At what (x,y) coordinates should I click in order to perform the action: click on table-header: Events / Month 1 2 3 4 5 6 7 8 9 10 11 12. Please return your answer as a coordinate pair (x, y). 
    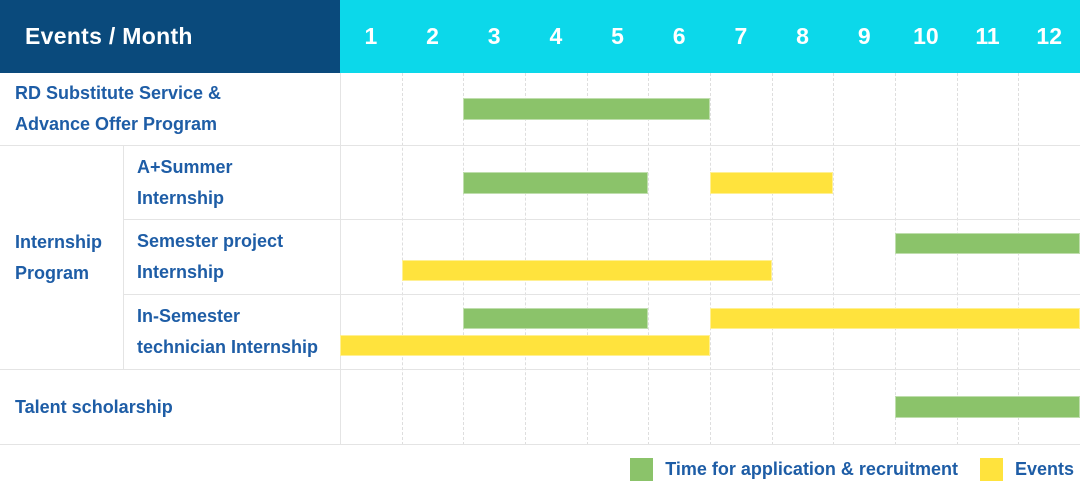
    Looking at the image, I should click on (540, 36).